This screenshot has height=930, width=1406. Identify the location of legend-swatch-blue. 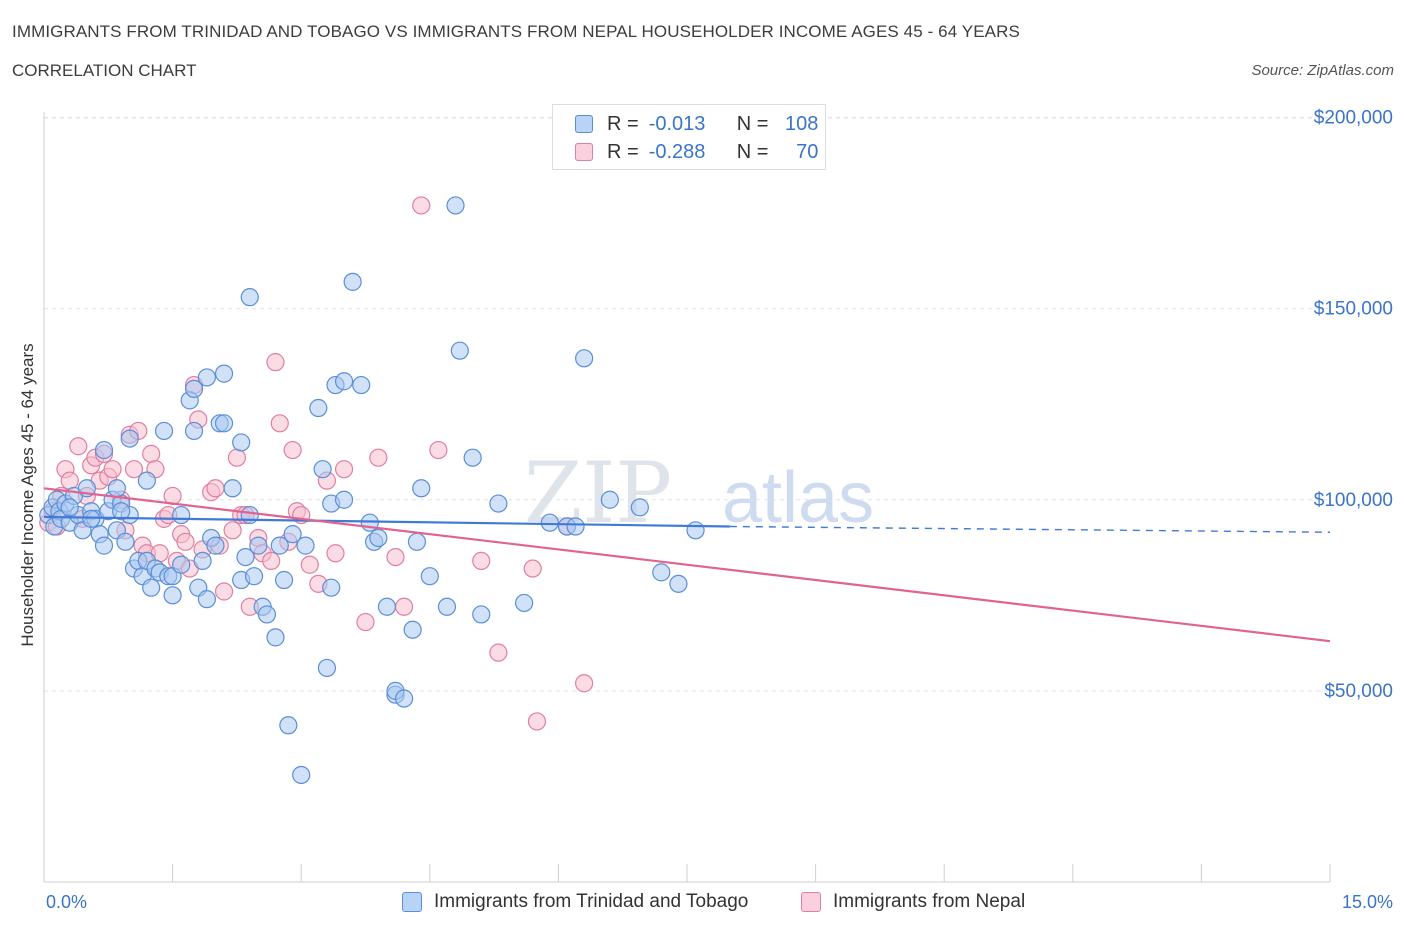
(584, 124).